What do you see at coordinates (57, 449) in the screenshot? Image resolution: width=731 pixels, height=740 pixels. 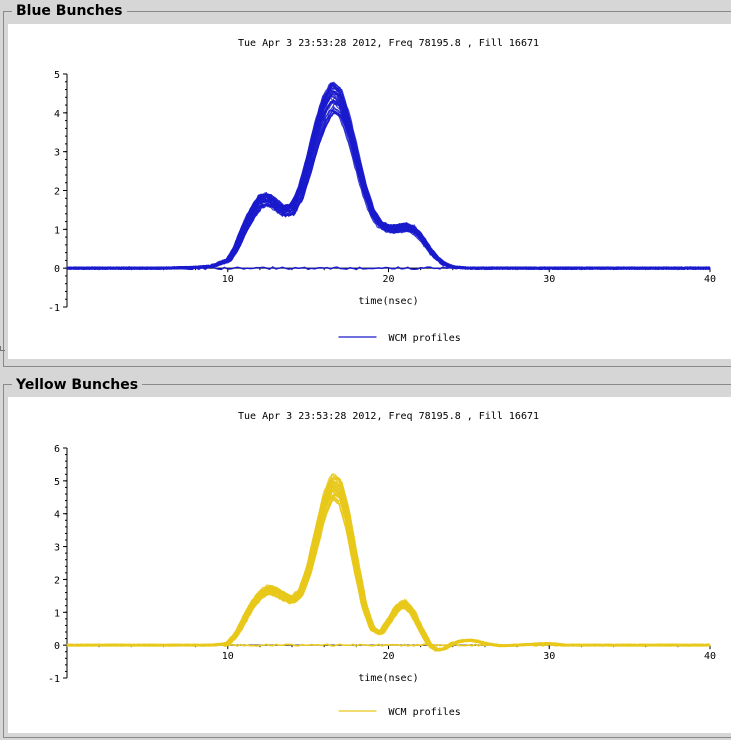 I see `y-tick-label: 6` at bounding box center [57, 449].